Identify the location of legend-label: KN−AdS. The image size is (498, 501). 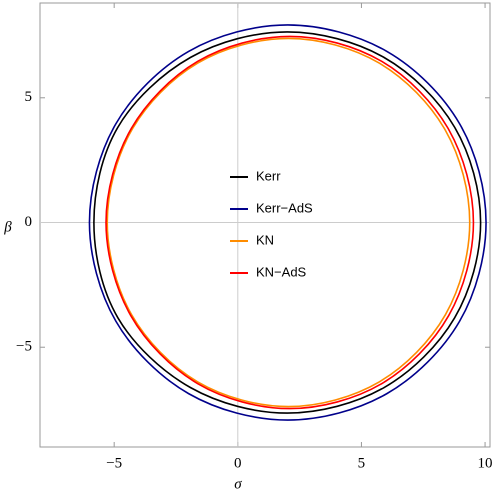
(281, 271).